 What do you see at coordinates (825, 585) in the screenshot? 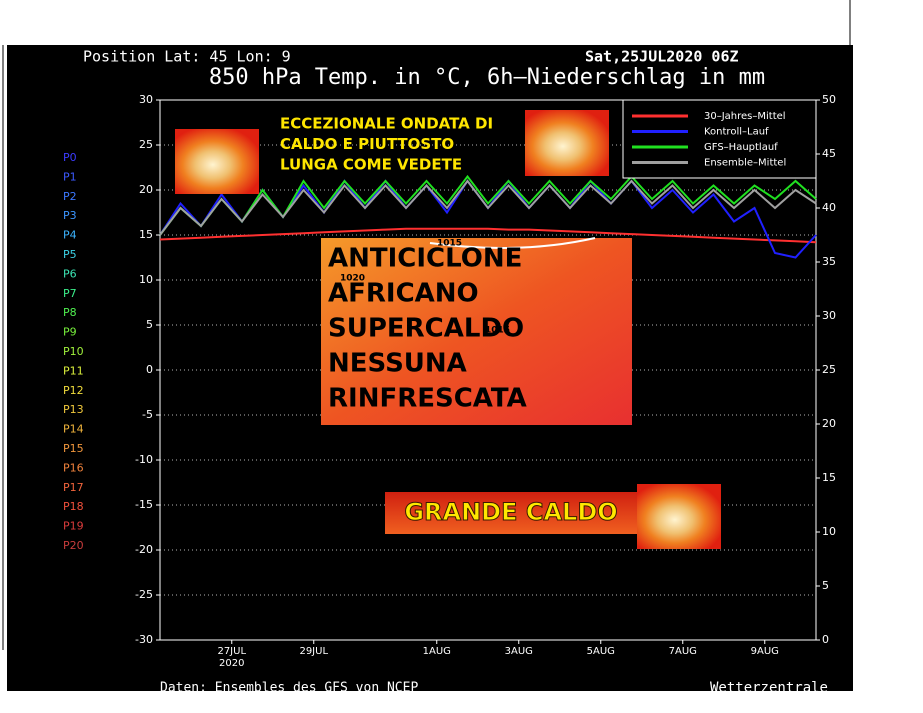
I see `y2-tick-label: 5` at bounding box center [825, 585].